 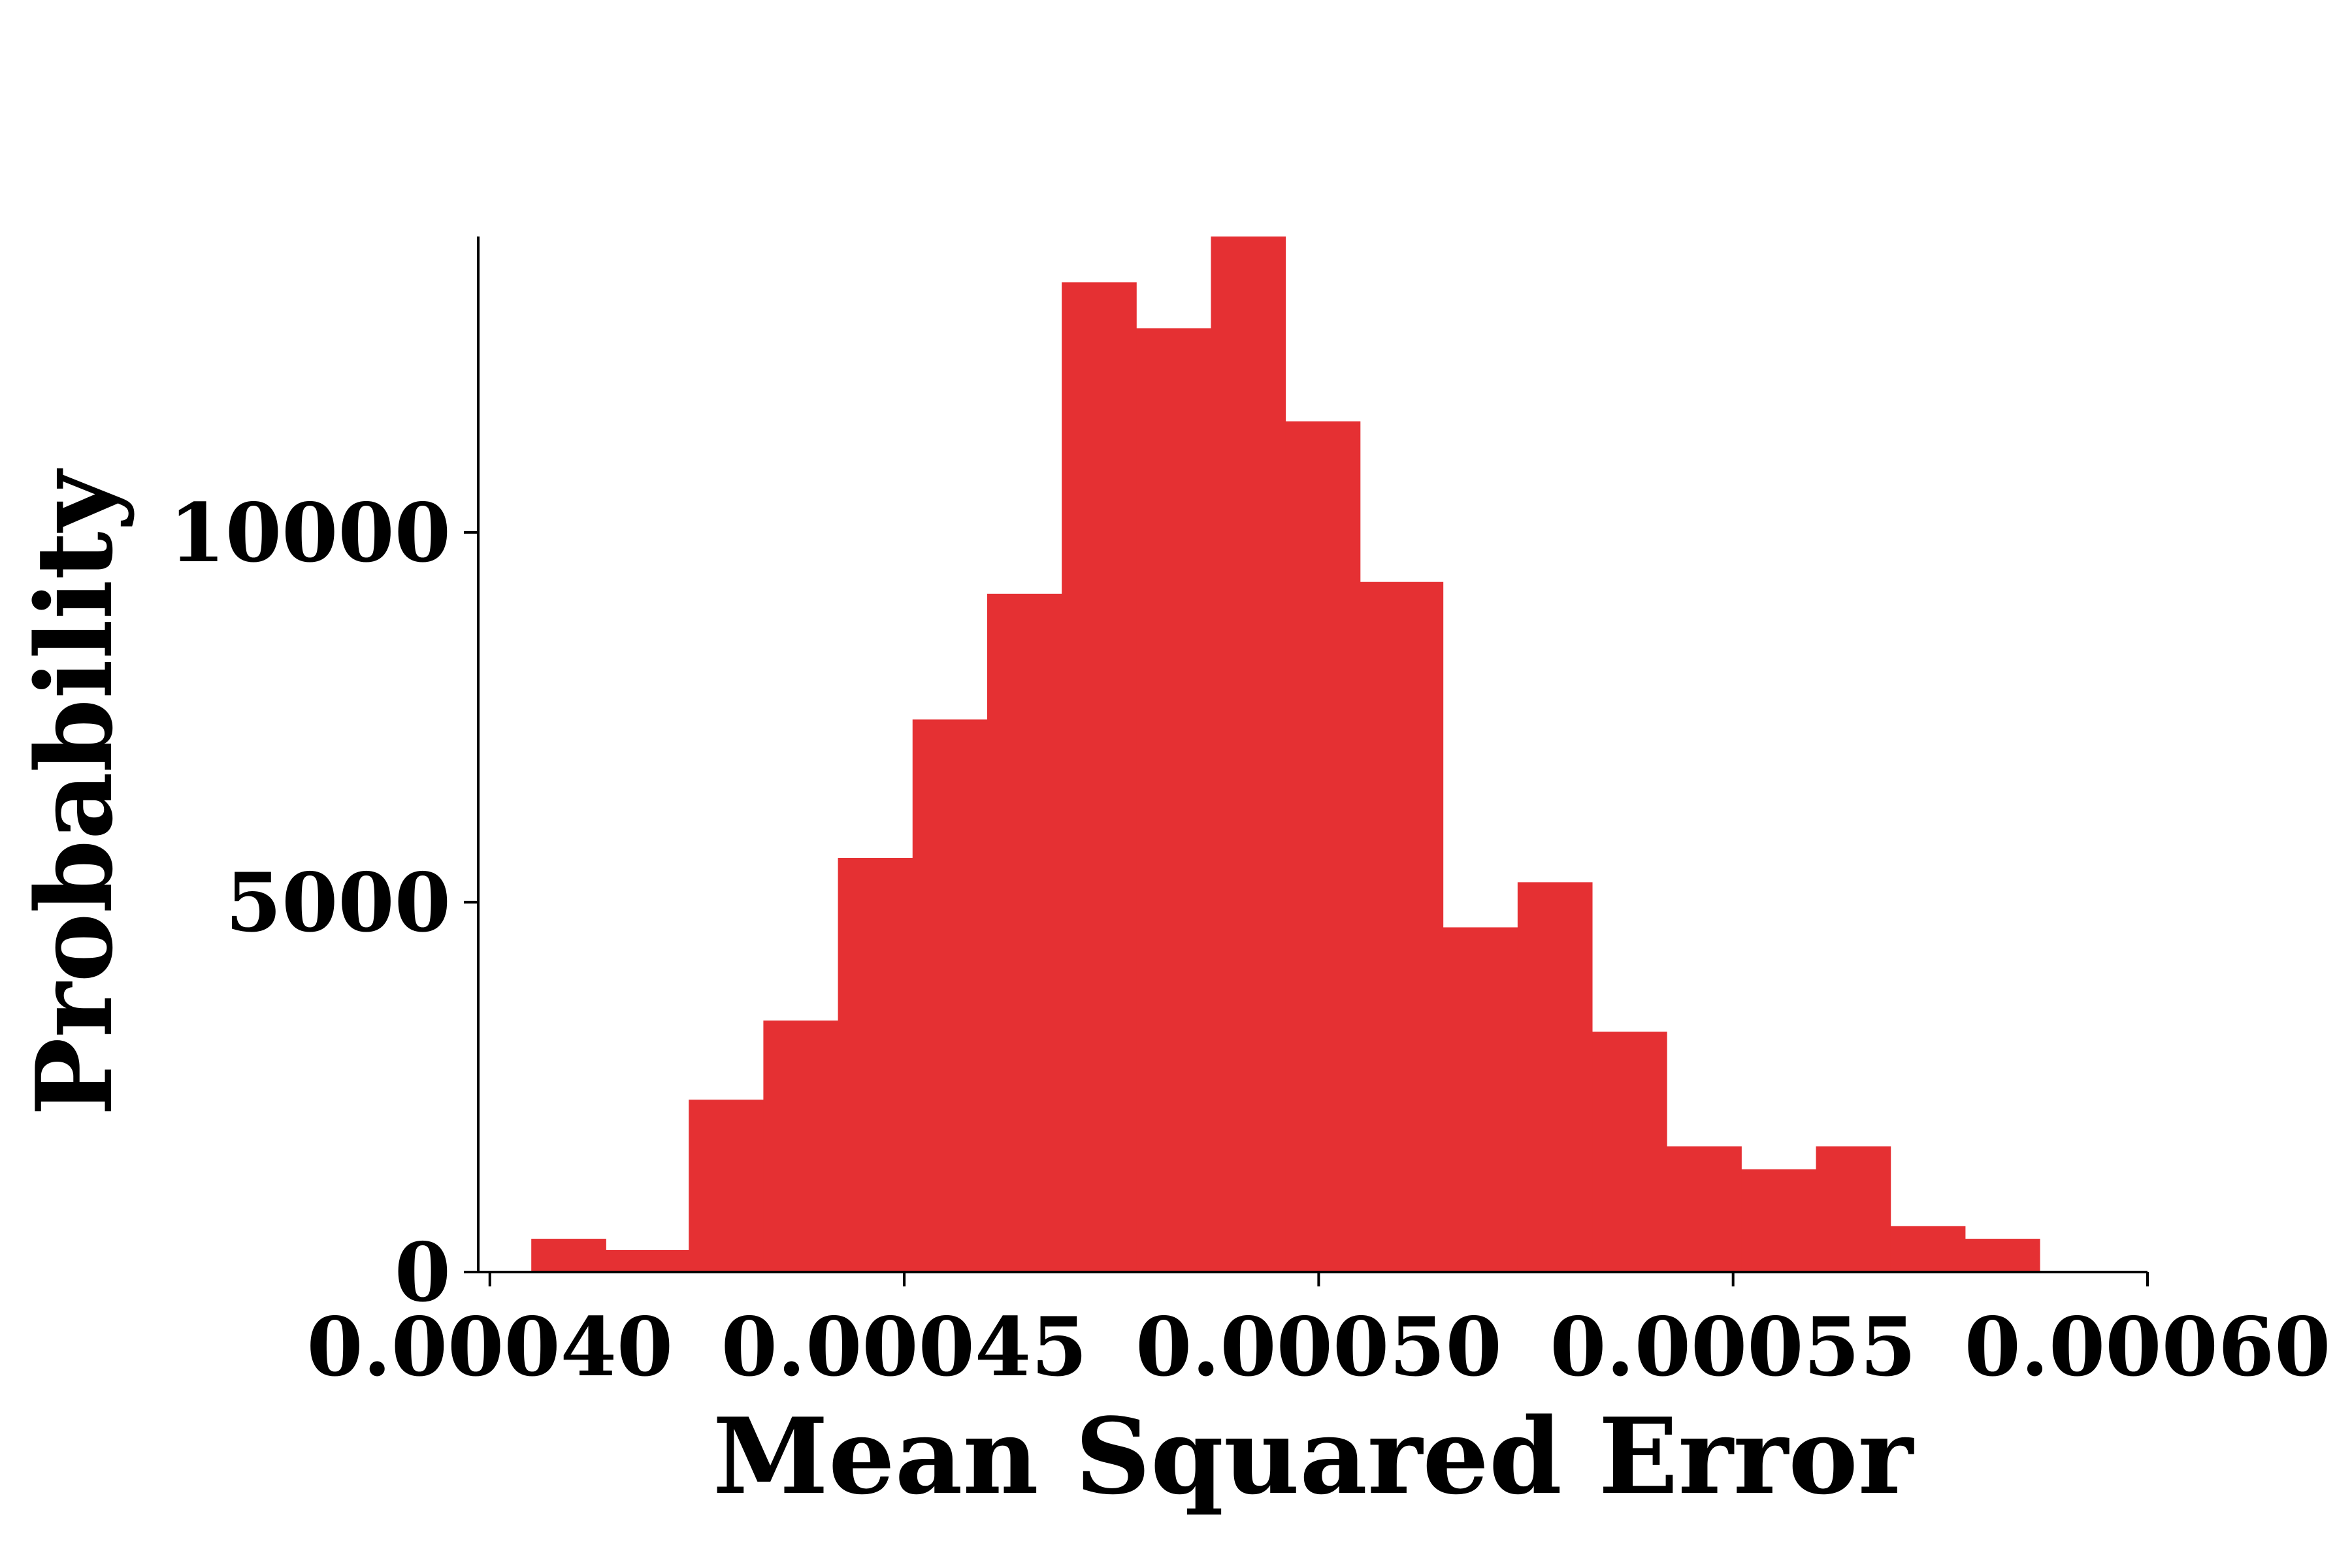 I want to click on x-tick-label-3: 0.00050, so click(x=1318, y=1347).